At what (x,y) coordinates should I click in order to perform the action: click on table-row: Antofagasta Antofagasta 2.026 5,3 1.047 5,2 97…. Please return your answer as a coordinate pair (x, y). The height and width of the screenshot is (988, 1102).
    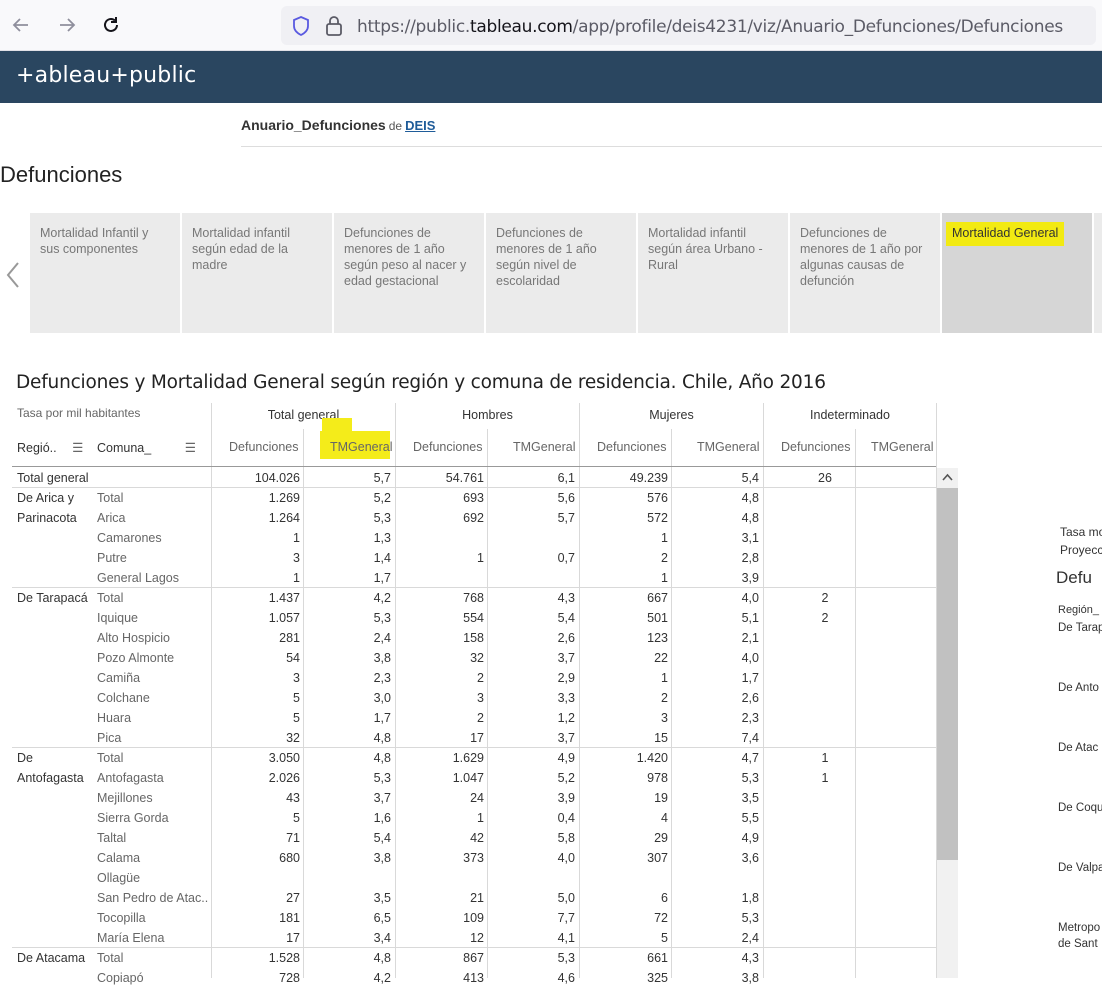
    Looking at the image, I should click on (468, 778).